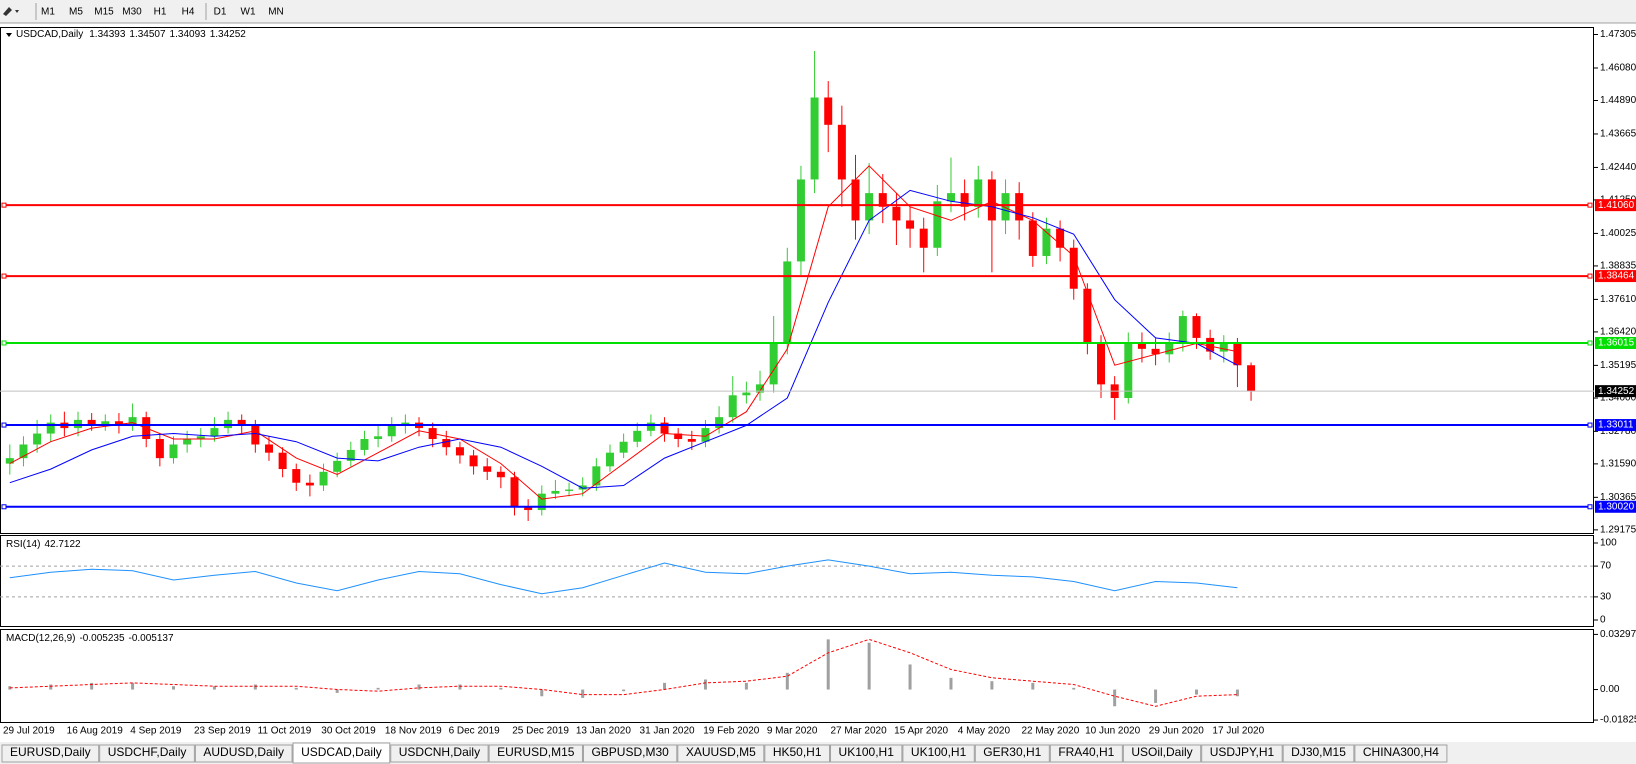  Describe the element at coordinates (132, 12) in the screenshot. I see `timeframe-button: M30` at that location.